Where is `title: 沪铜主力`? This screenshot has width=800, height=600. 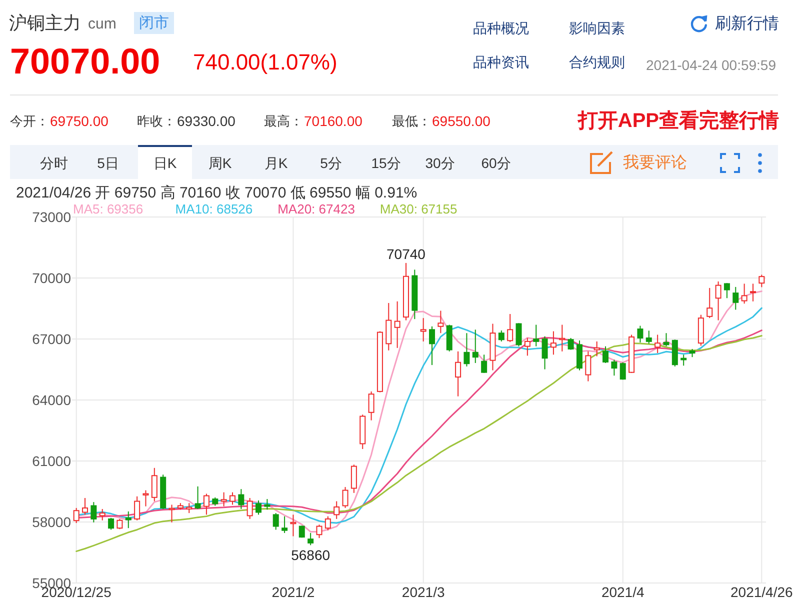
title: 沪铜主力 is located at coordinates (45, 23).